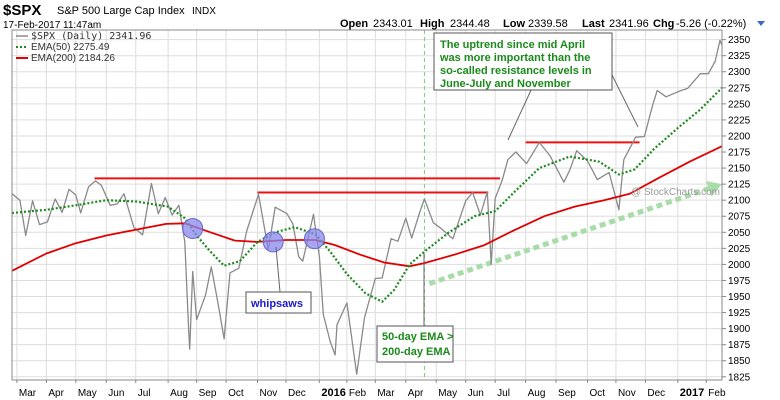 This screenshot has height=400, width=780. What do you see at coordinates (739, 136) in the screenshot?
I see `y-tick-label: 2200` at bounding box center [739, 136].